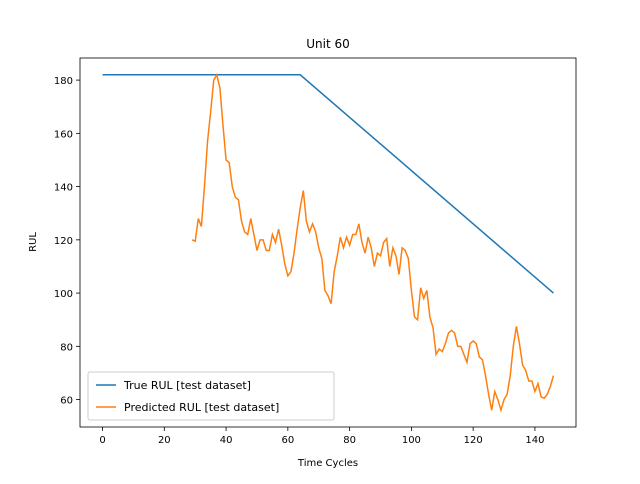 This screenshot has height=484, width=640. What do you see at coordinates (164, 440) in the screenshot?
I see `x-tick-label: 20` at bounding box center [164, 440].